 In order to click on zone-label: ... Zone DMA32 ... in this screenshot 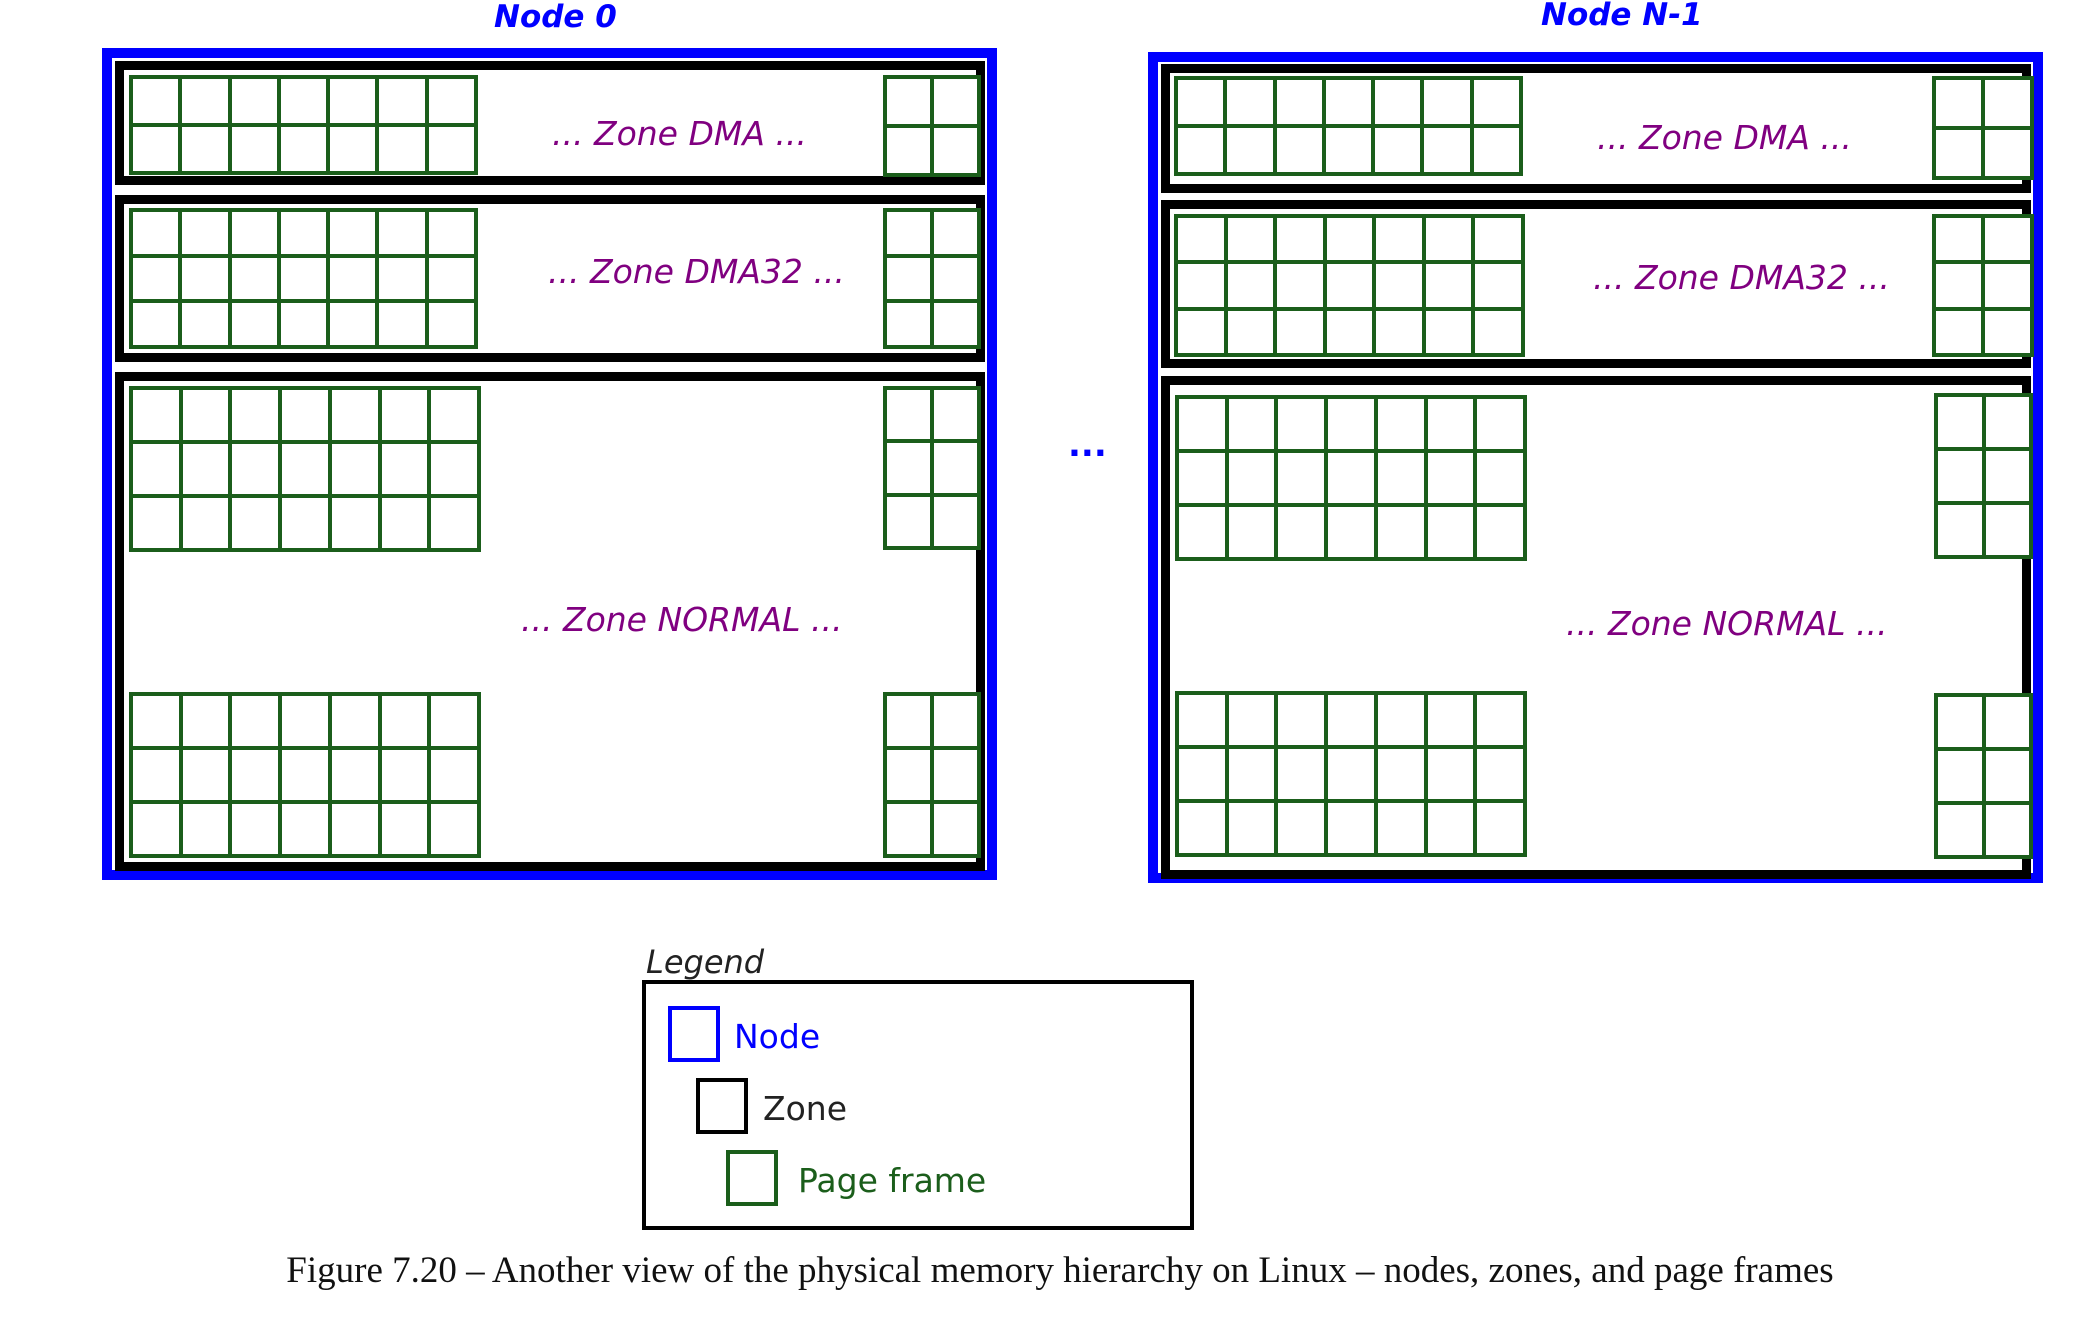, I will do `click(1741, 277)`.